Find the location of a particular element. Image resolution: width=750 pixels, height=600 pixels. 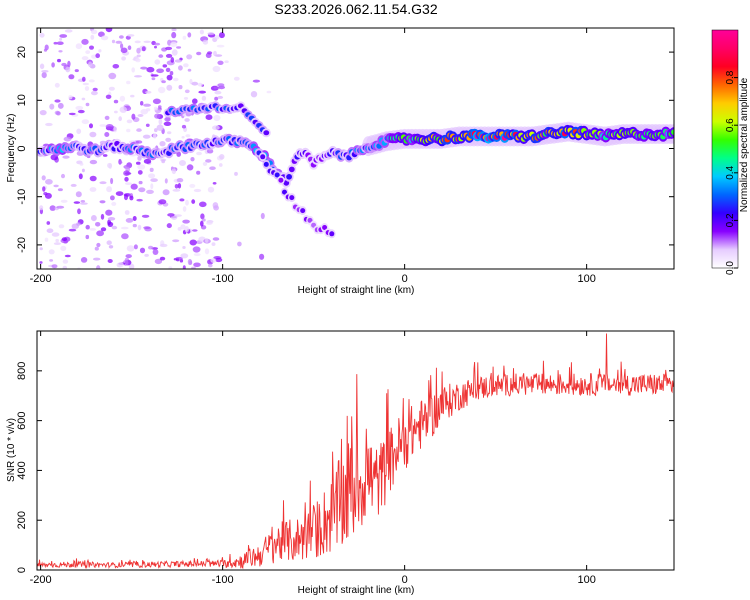

colorbar-tick-label: 0.4 is located at coordinates (730, 172).